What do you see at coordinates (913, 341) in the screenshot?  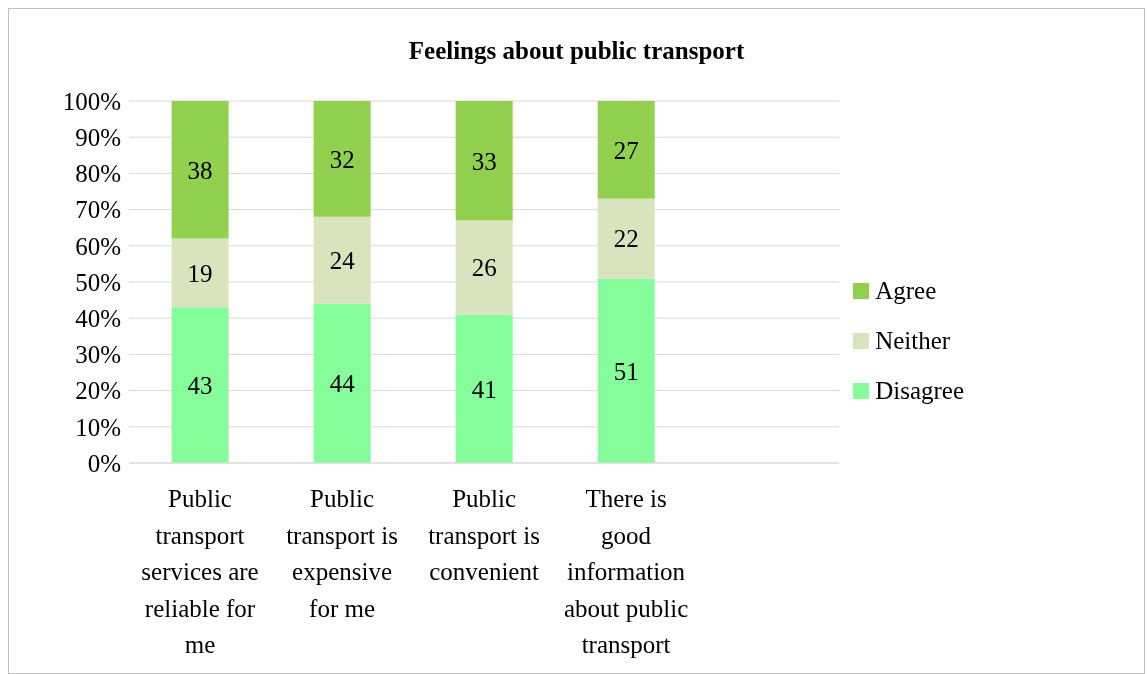 I see `legend-label: Neither` at bounding box center [913, 341].